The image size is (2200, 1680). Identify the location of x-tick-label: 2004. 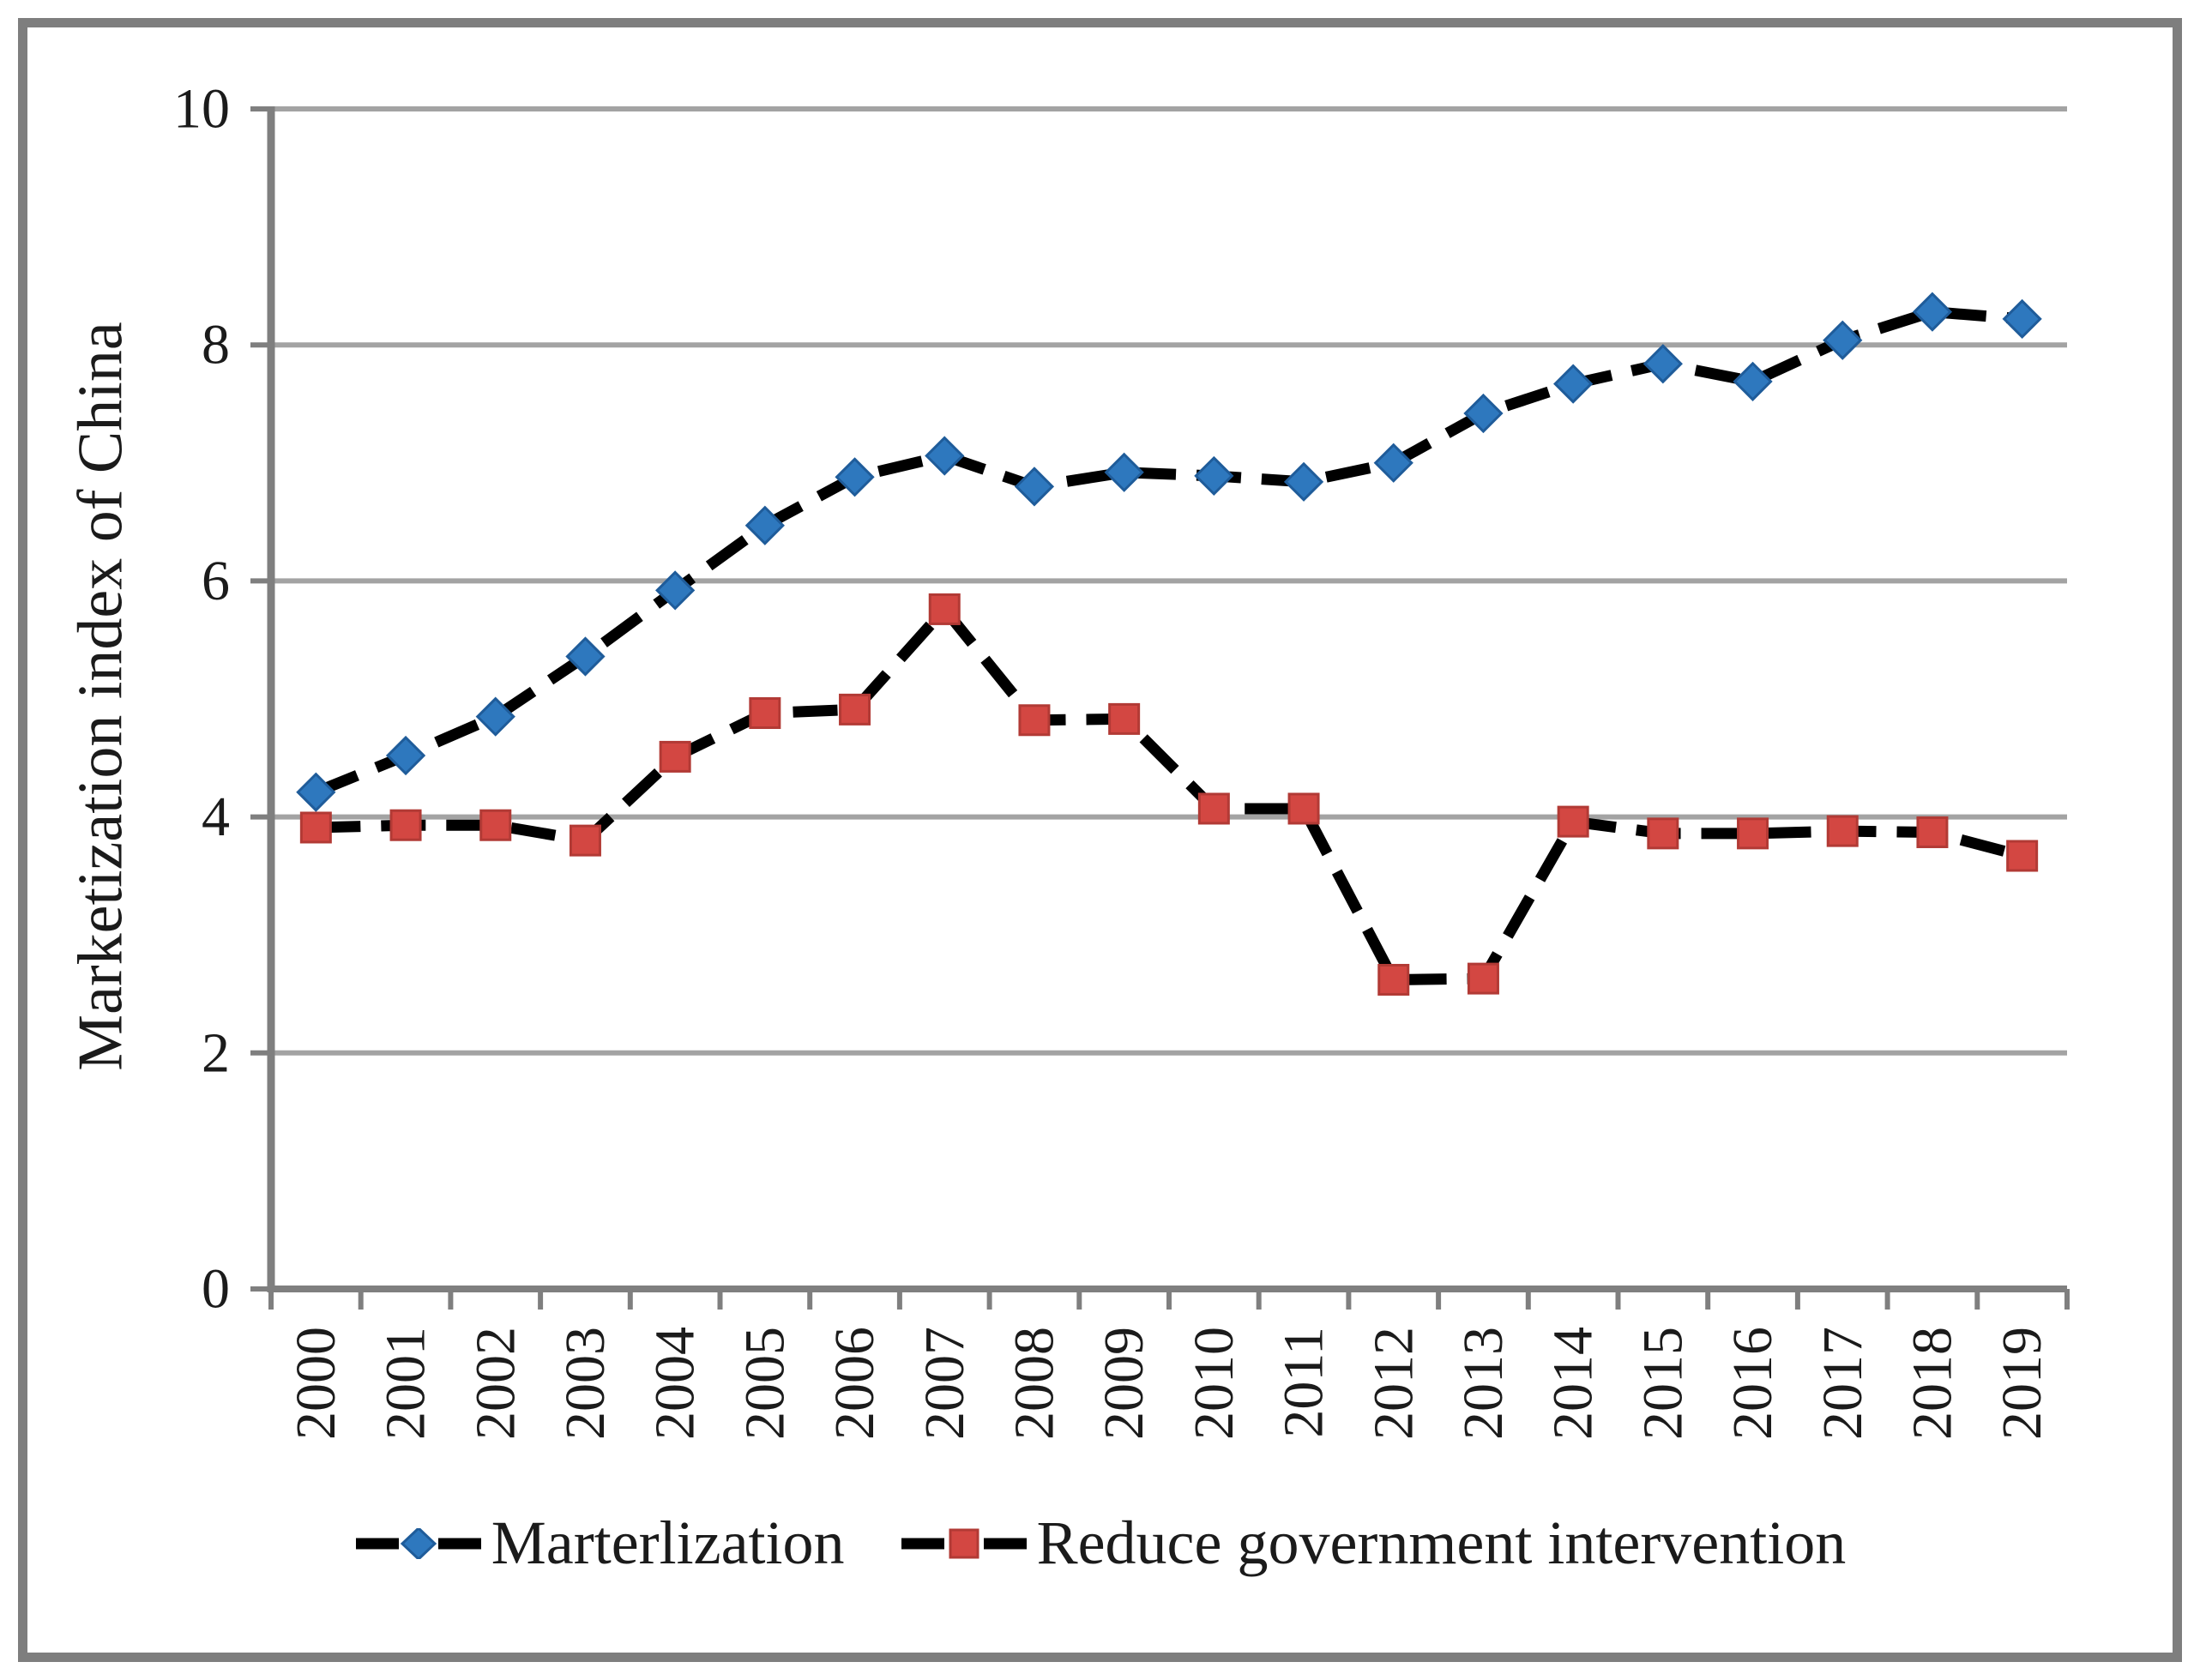
(675, 1383).